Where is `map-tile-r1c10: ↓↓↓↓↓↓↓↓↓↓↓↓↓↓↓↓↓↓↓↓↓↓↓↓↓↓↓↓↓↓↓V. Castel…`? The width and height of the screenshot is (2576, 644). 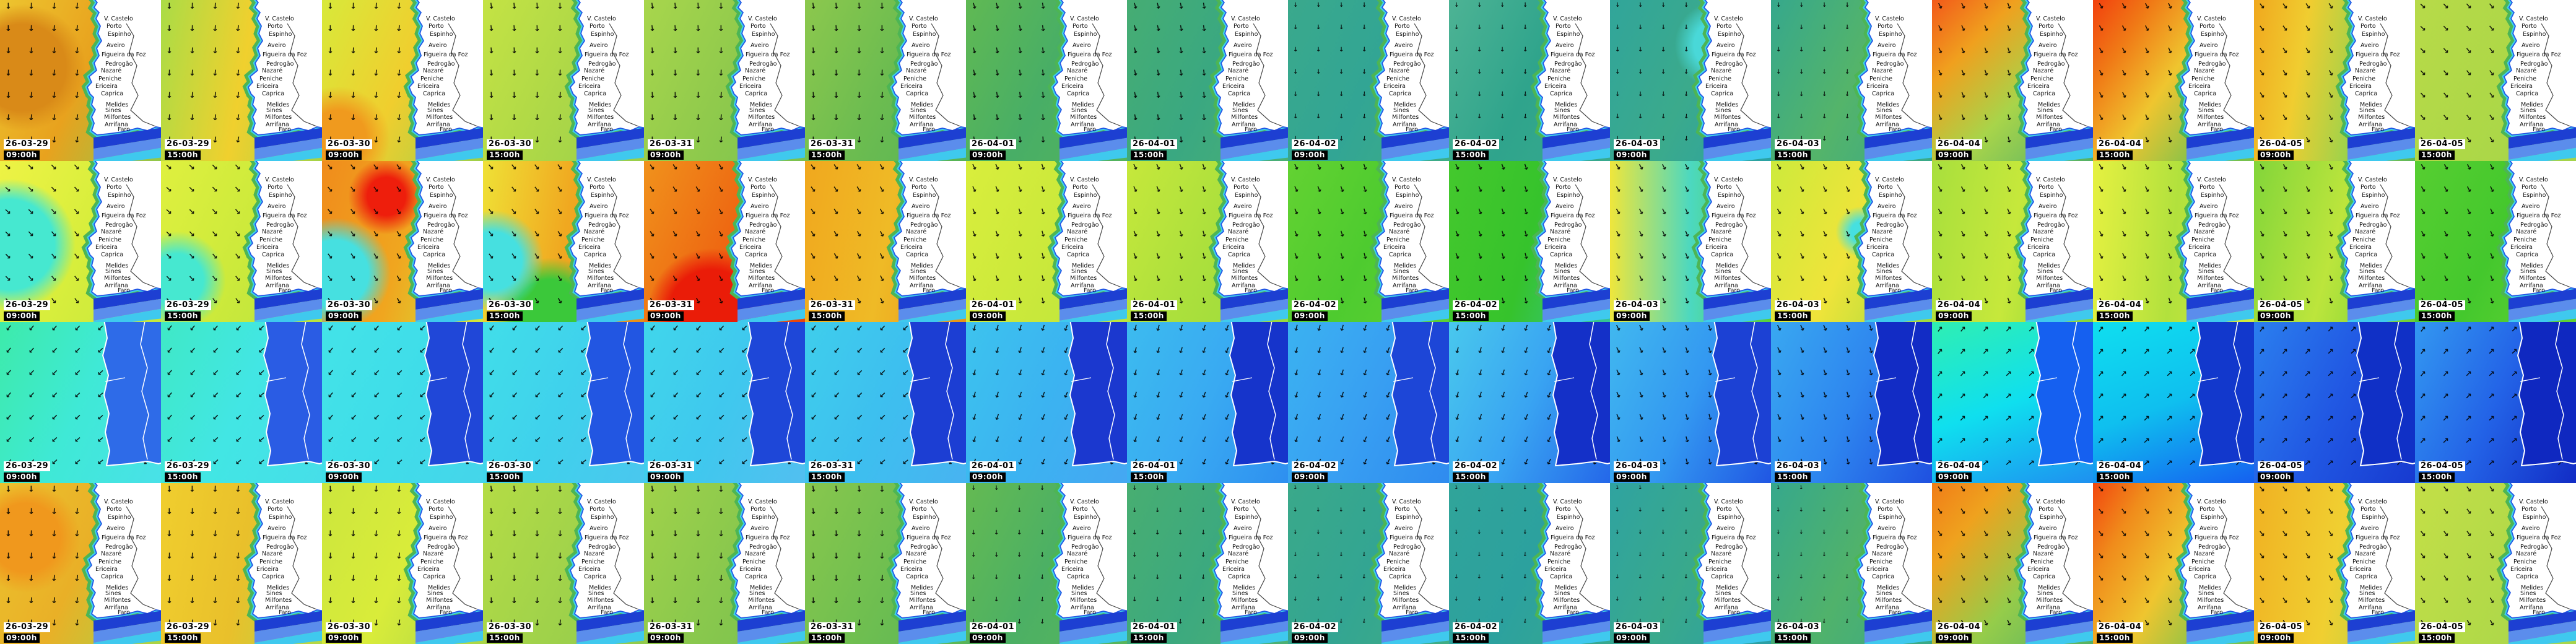
map-tile-r1c10: ↓↓↓↓↓↓↓↓↓↓↓↓↓↓↓↓↓↓↓↓↓↓↓↓↓↓↓↓↓↓↓V. Castel… is located at coordinates (1529, 80).